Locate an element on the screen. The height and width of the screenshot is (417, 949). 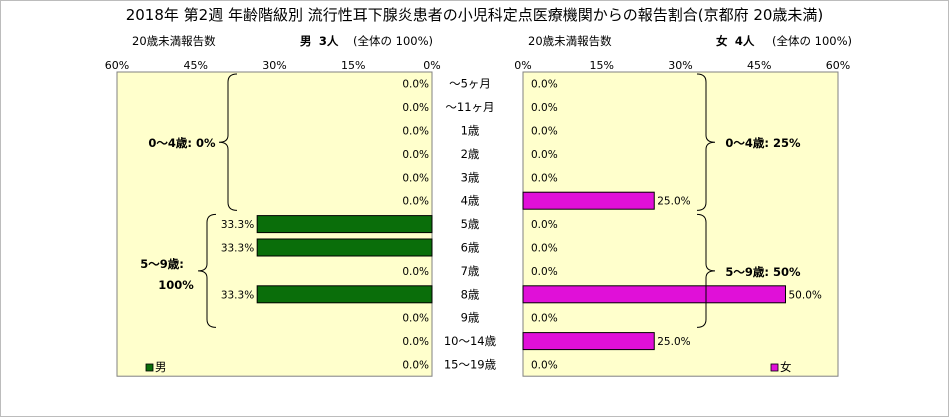
right-count: 4人 is located at coordinates (744, 41).